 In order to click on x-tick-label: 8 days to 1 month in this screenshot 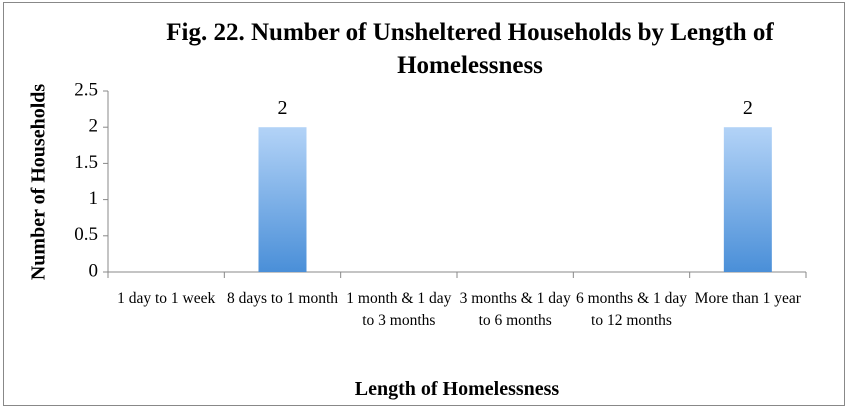, I will do `click(282, 298)`.